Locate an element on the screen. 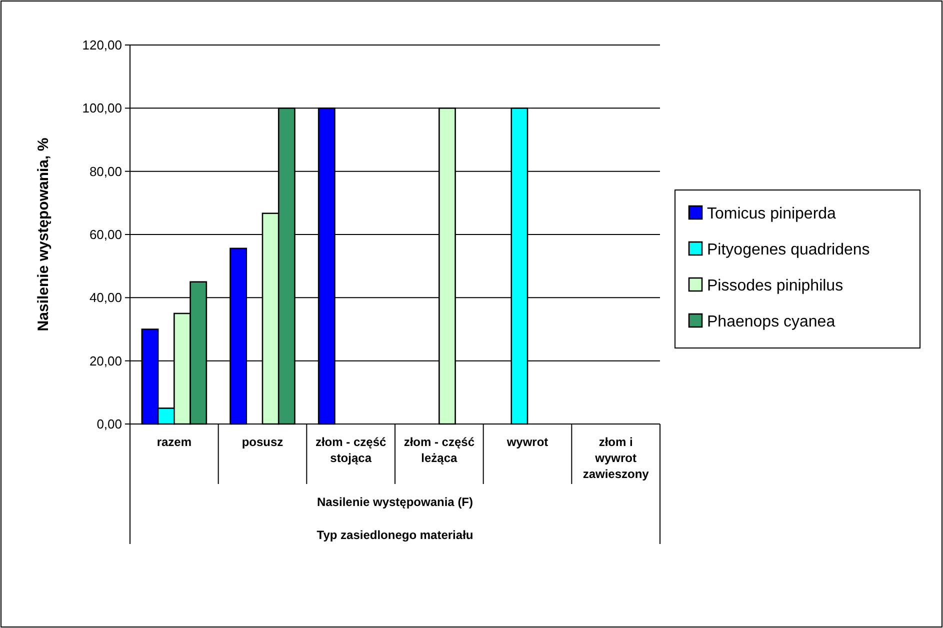  x-tick-label: wywrot is located at coordinates (527, 442).